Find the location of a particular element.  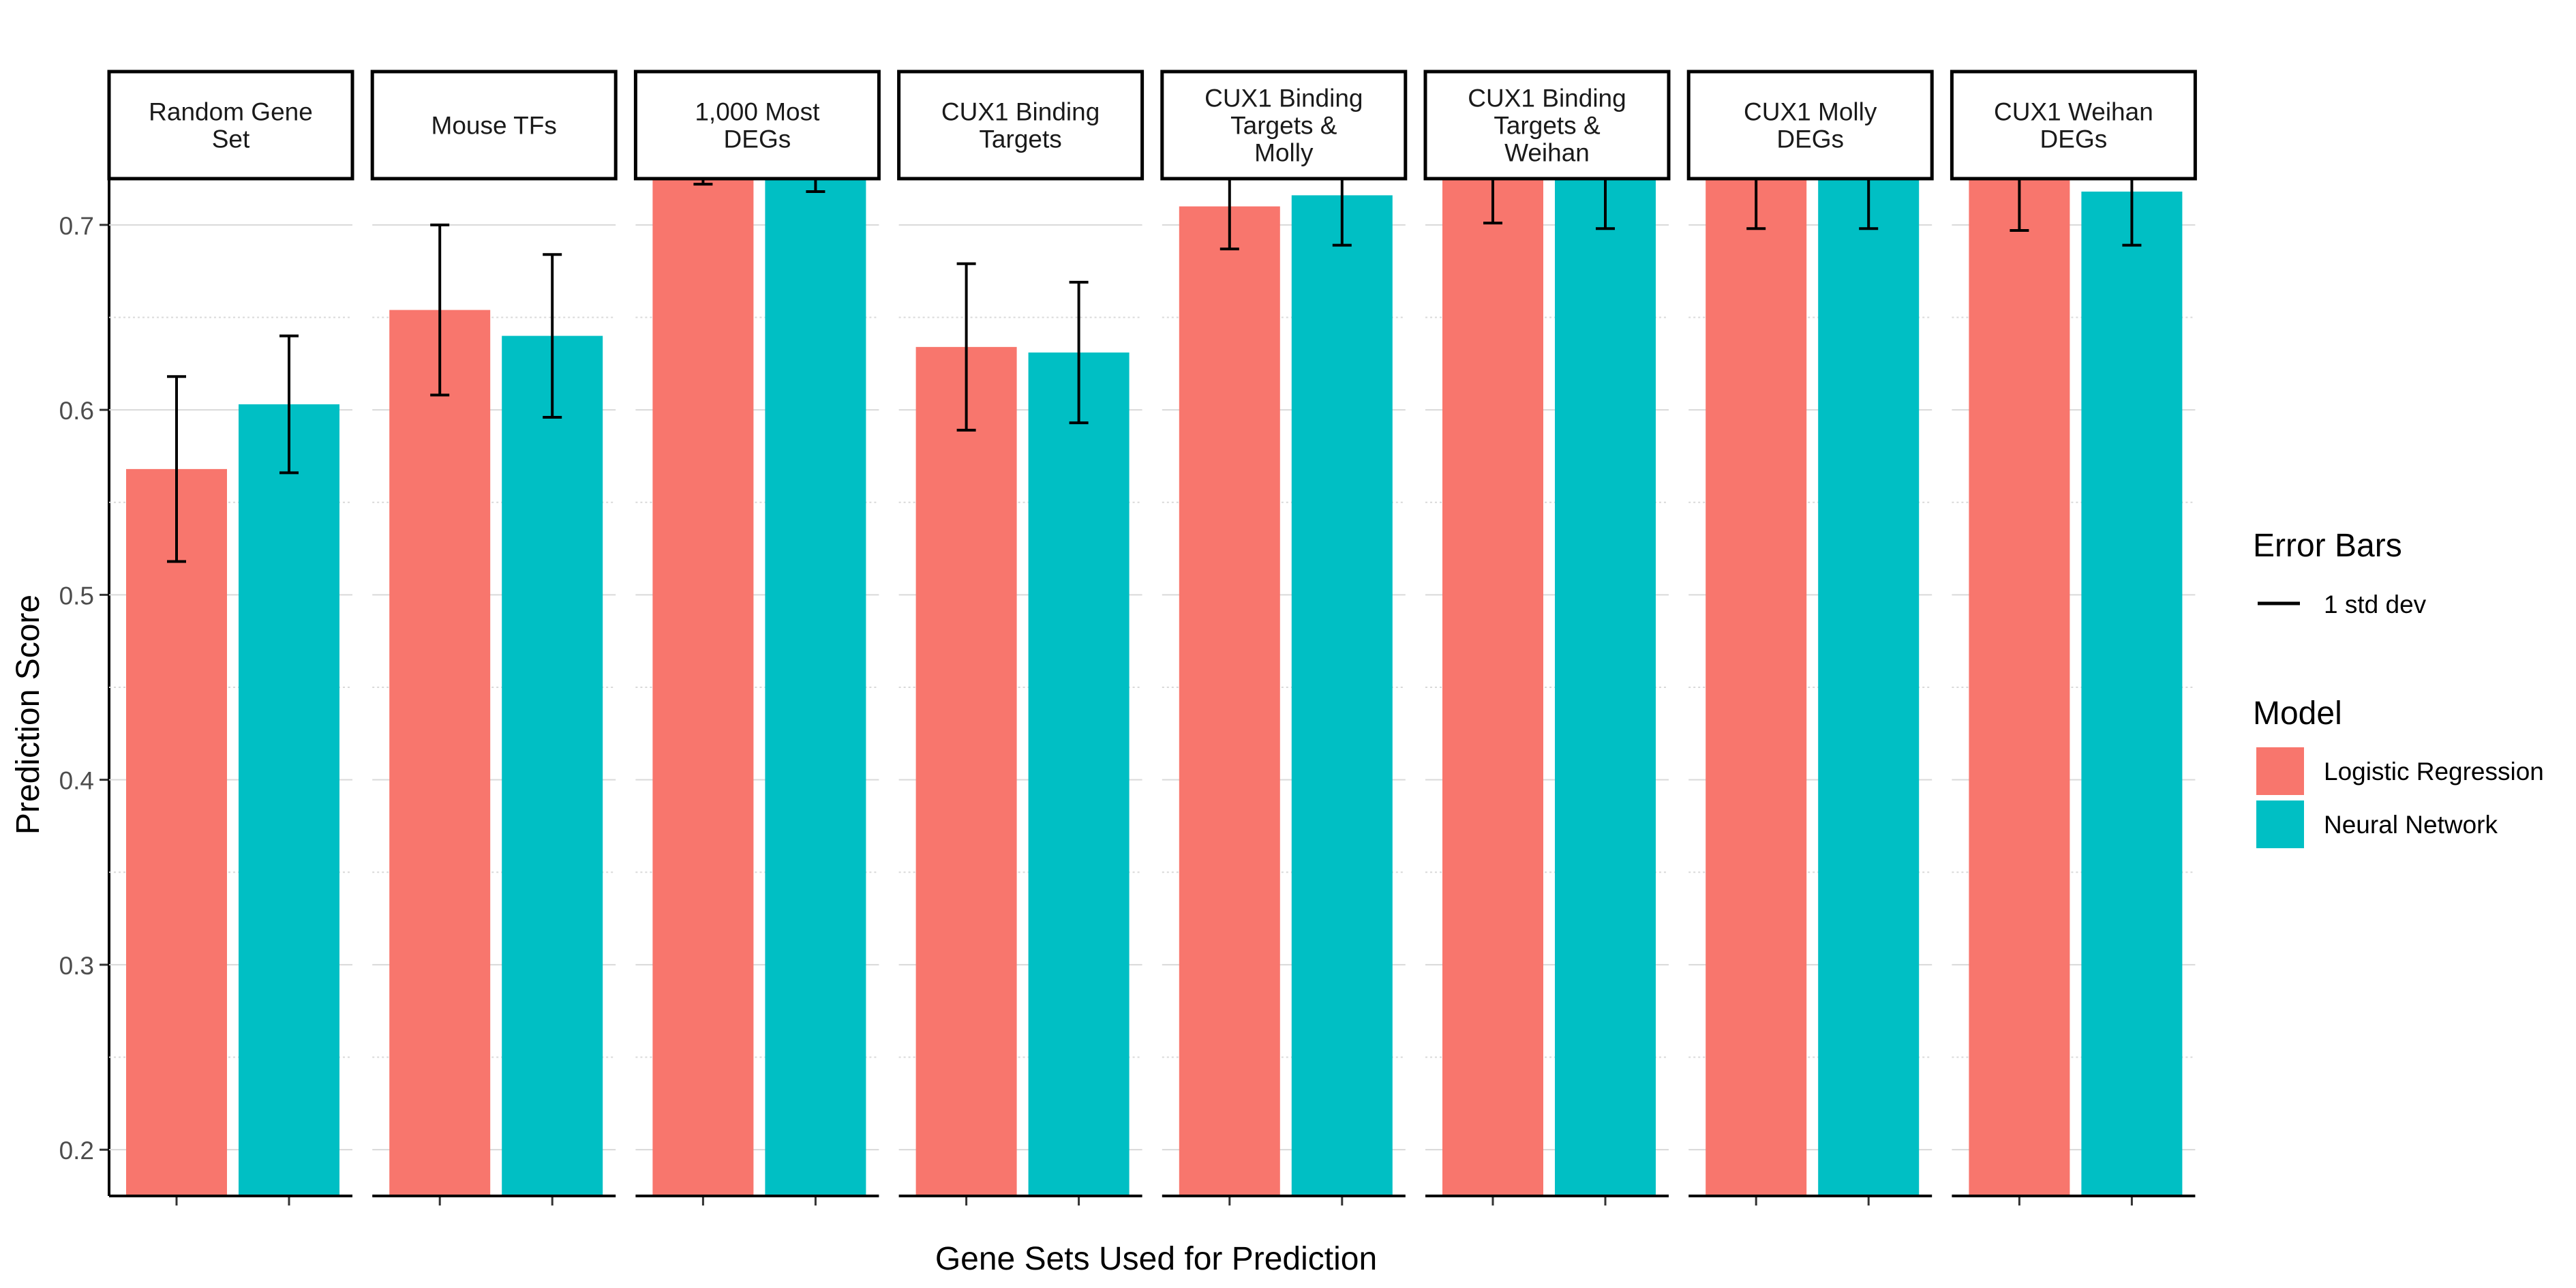

facet-label: CUX1 Molly is located at coordinates (1810, 112).